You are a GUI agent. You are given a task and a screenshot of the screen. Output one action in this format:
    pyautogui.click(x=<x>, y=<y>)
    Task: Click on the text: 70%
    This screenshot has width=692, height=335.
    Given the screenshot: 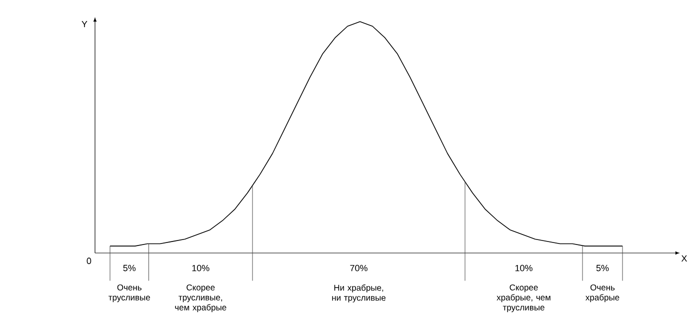 What is the action you would take?
    pyautogui.click(x=359, y=268)
    